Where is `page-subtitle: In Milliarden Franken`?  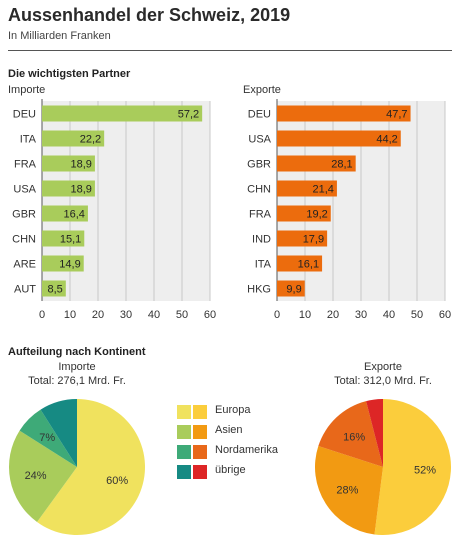 page-subtitle: In Milliarden Franken is located at coordinates (59, 36).